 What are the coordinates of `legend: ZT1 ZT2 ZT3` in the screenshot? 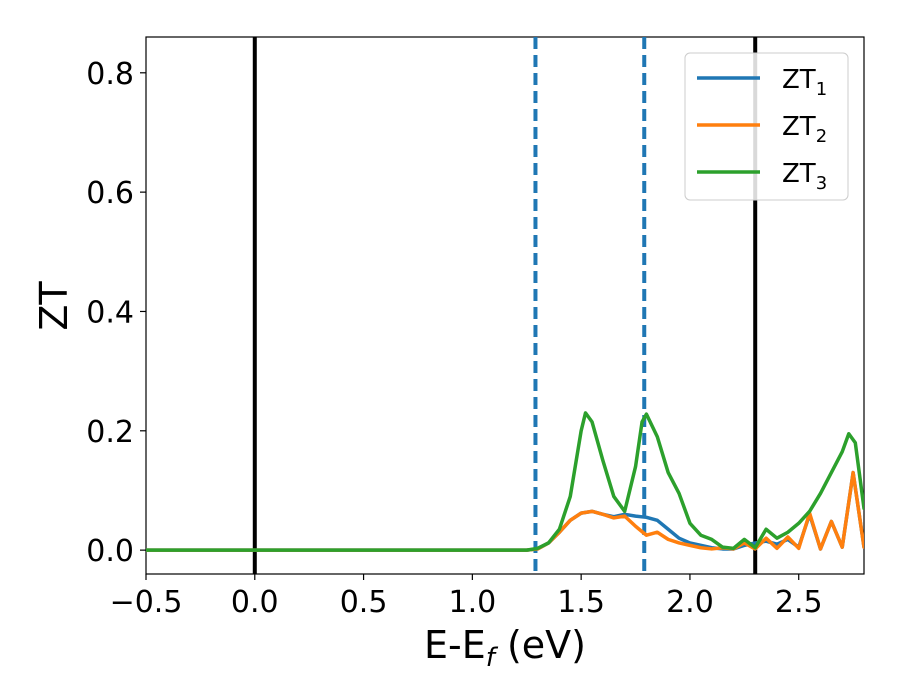 It's located at (766, 126).